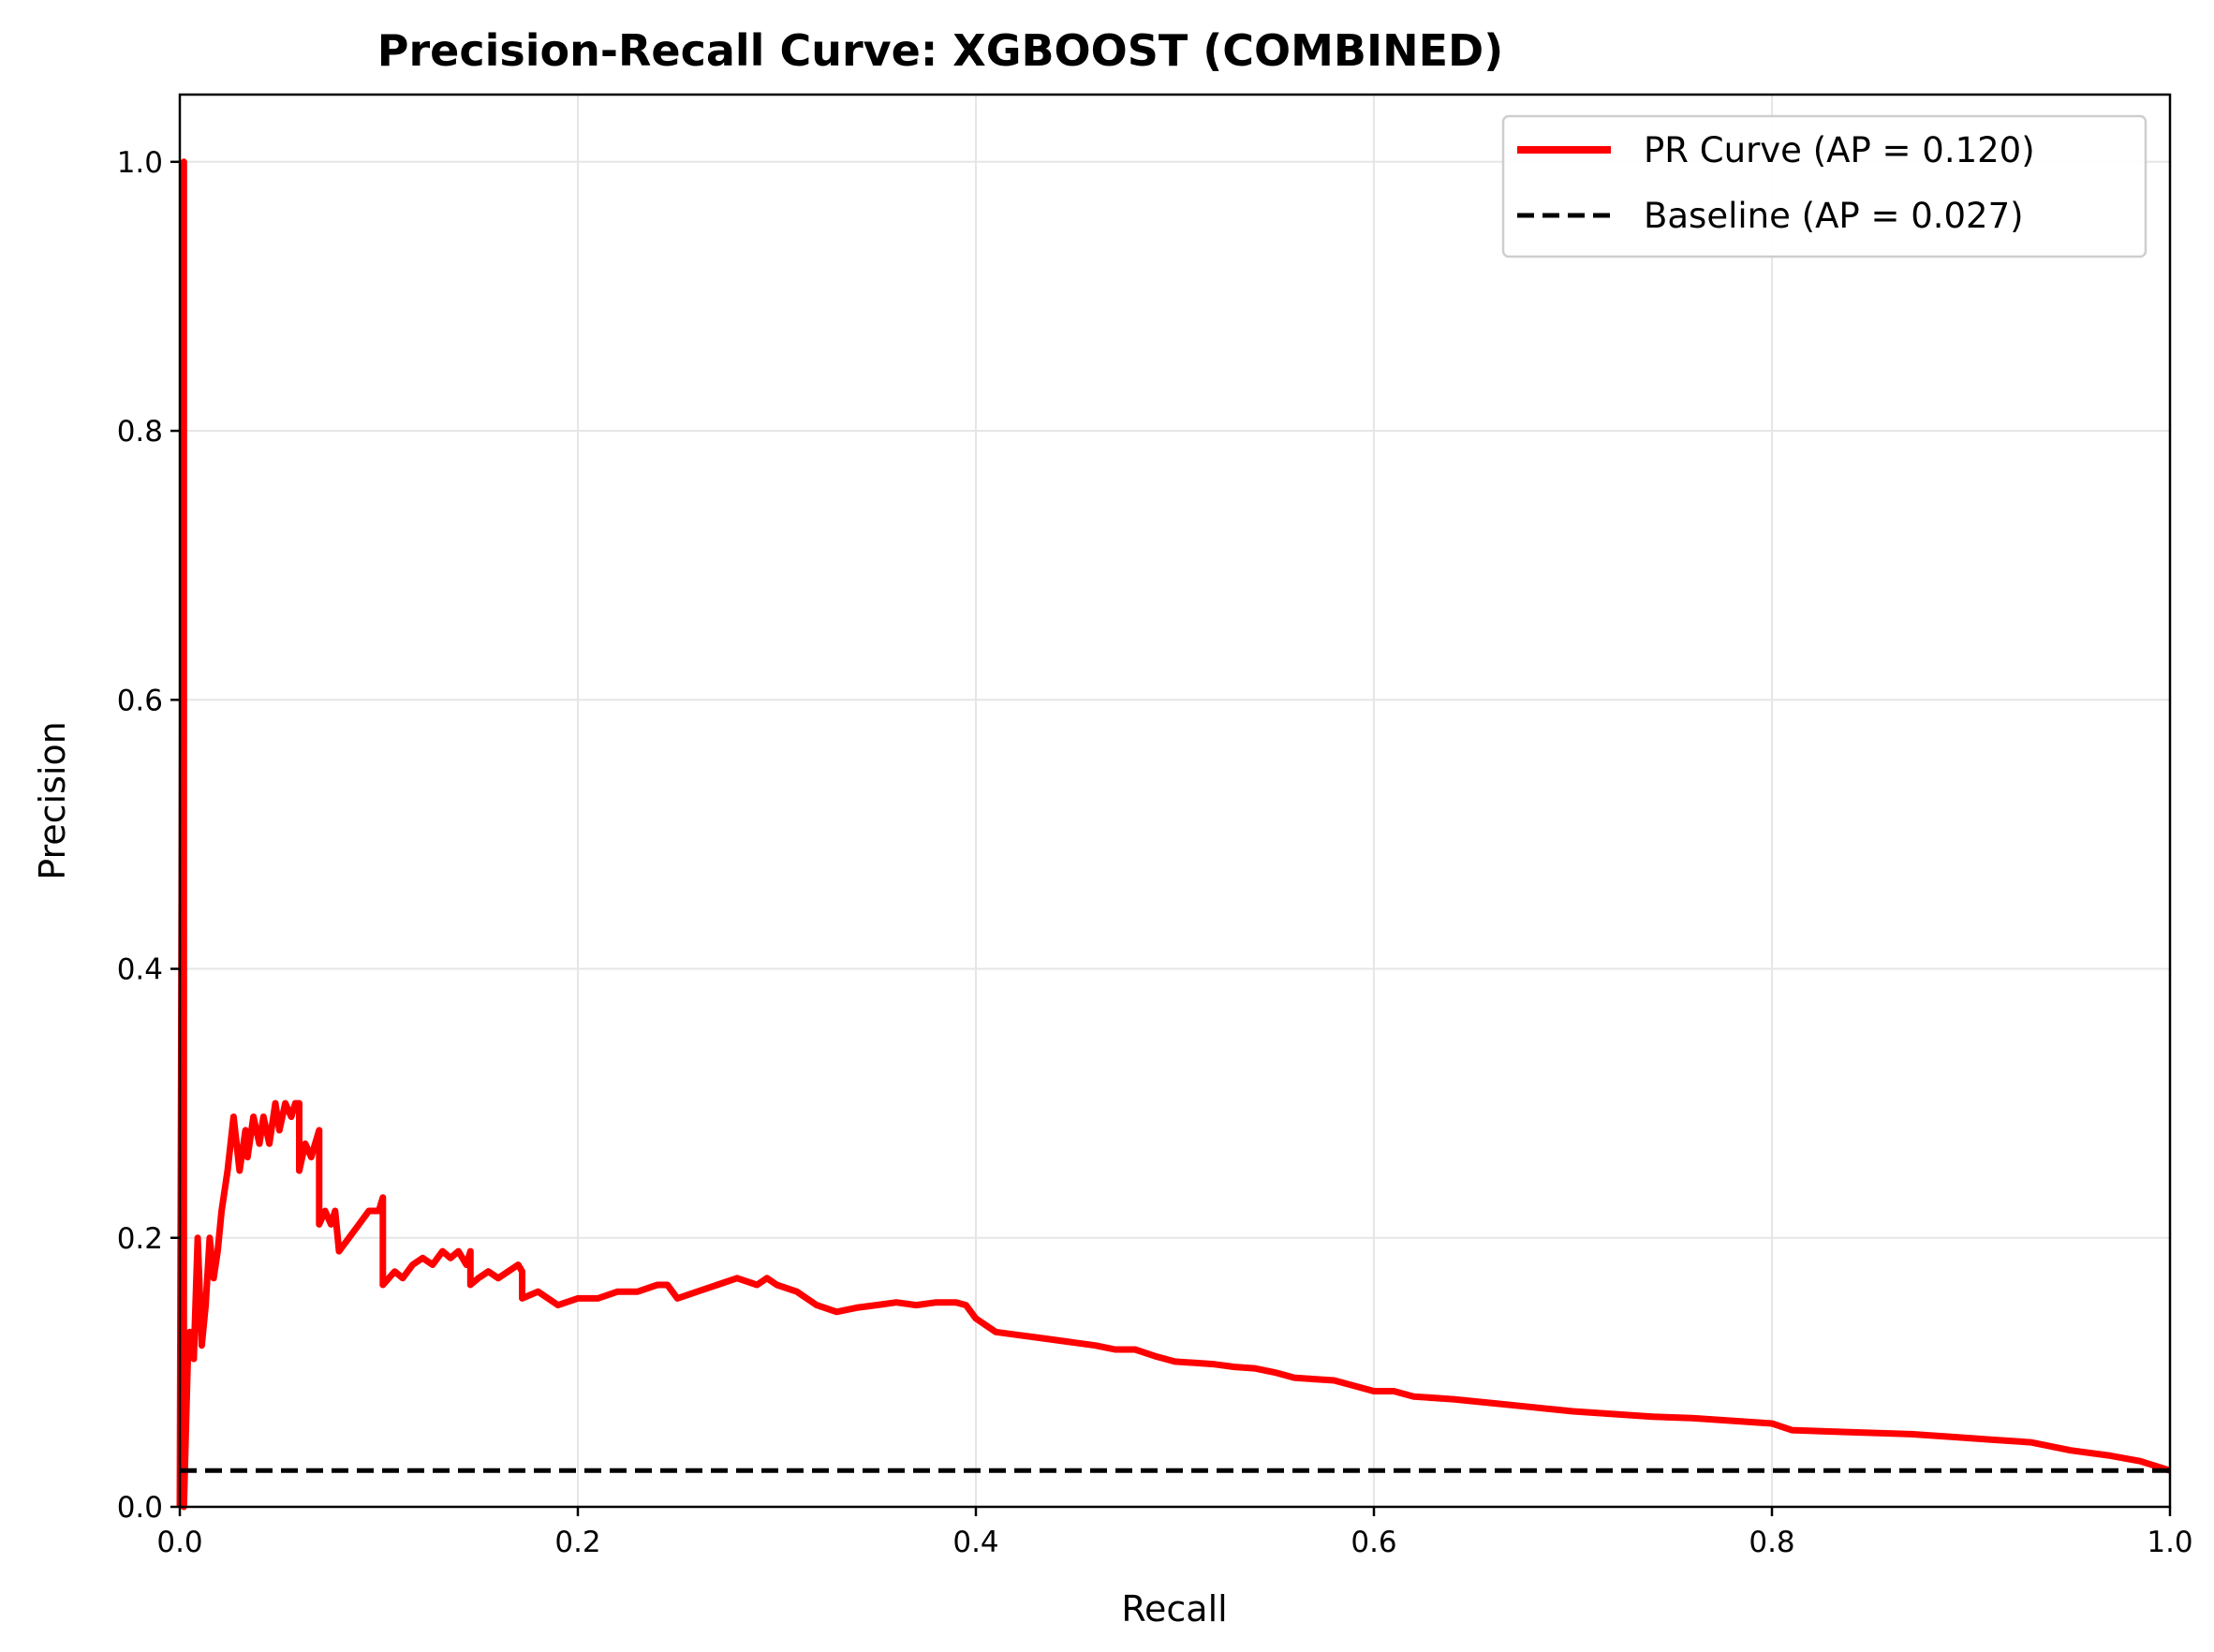 This screenshot has height=1652, width=2214. What do you see at coordinates (1174, 1609) in the screenshot?
I see `x-axis-label: Recall` at bounding box center [1174, 1609].